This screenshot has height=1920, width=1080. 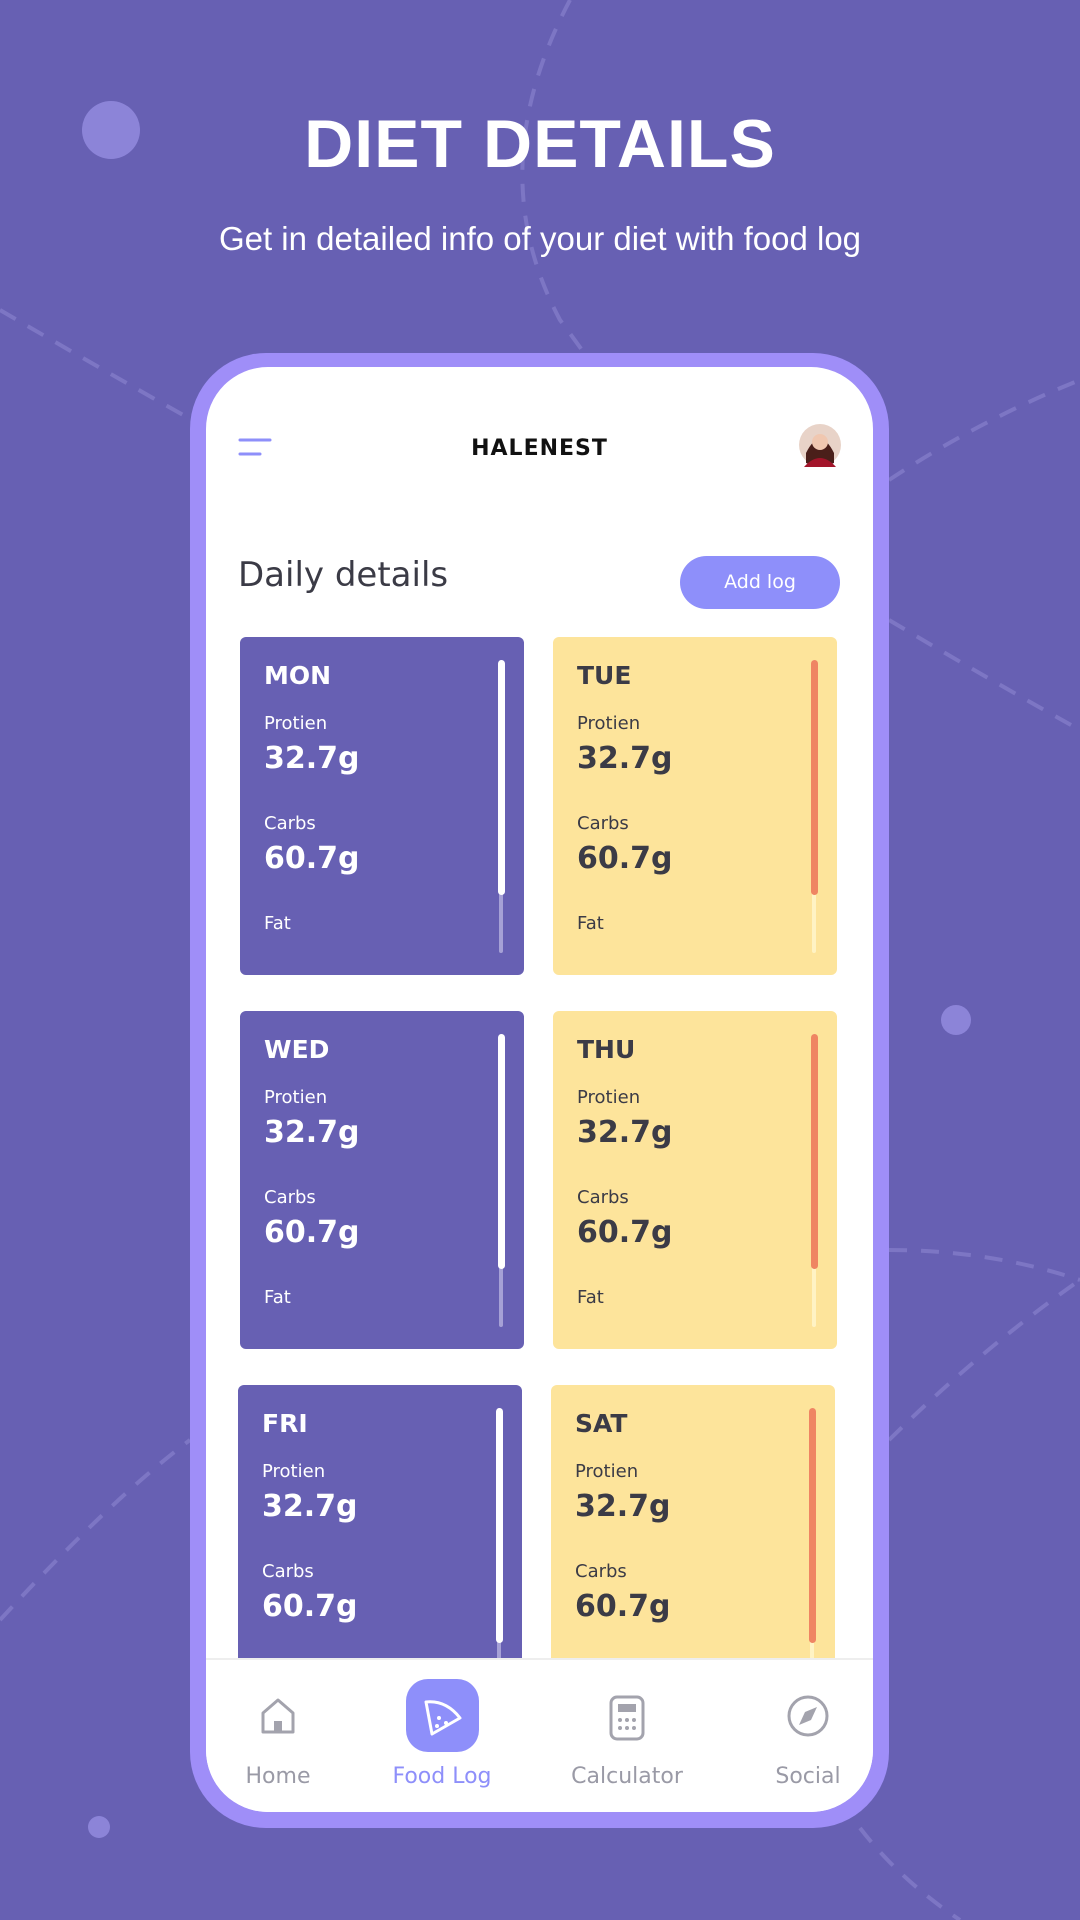 What do you see at coordinates (539, 448) in the screenshot?
I see `app-name: HALENEST` at bounding box center [539, 448].